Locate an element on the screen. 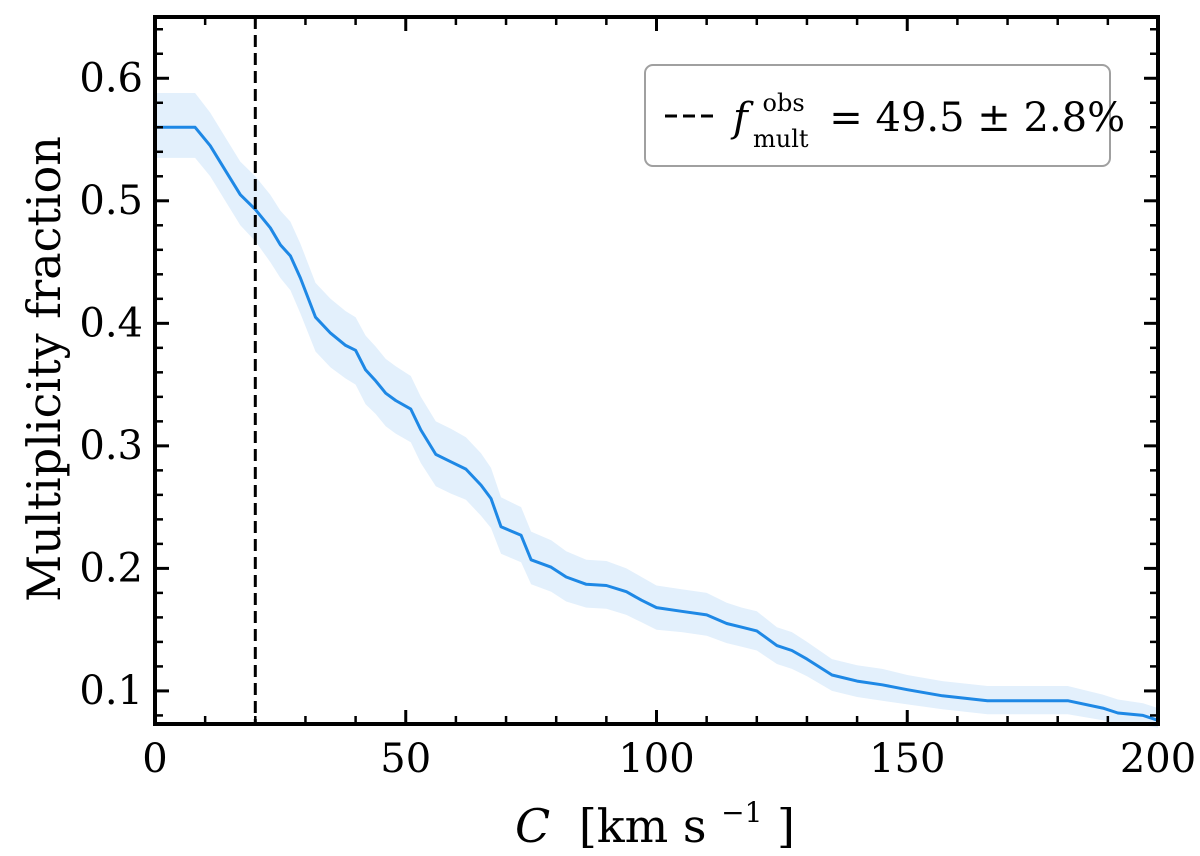 Image resolution: width=1200 pixels, height=856 pixels. legend-symbol: f is located at coordinates (742, 118).